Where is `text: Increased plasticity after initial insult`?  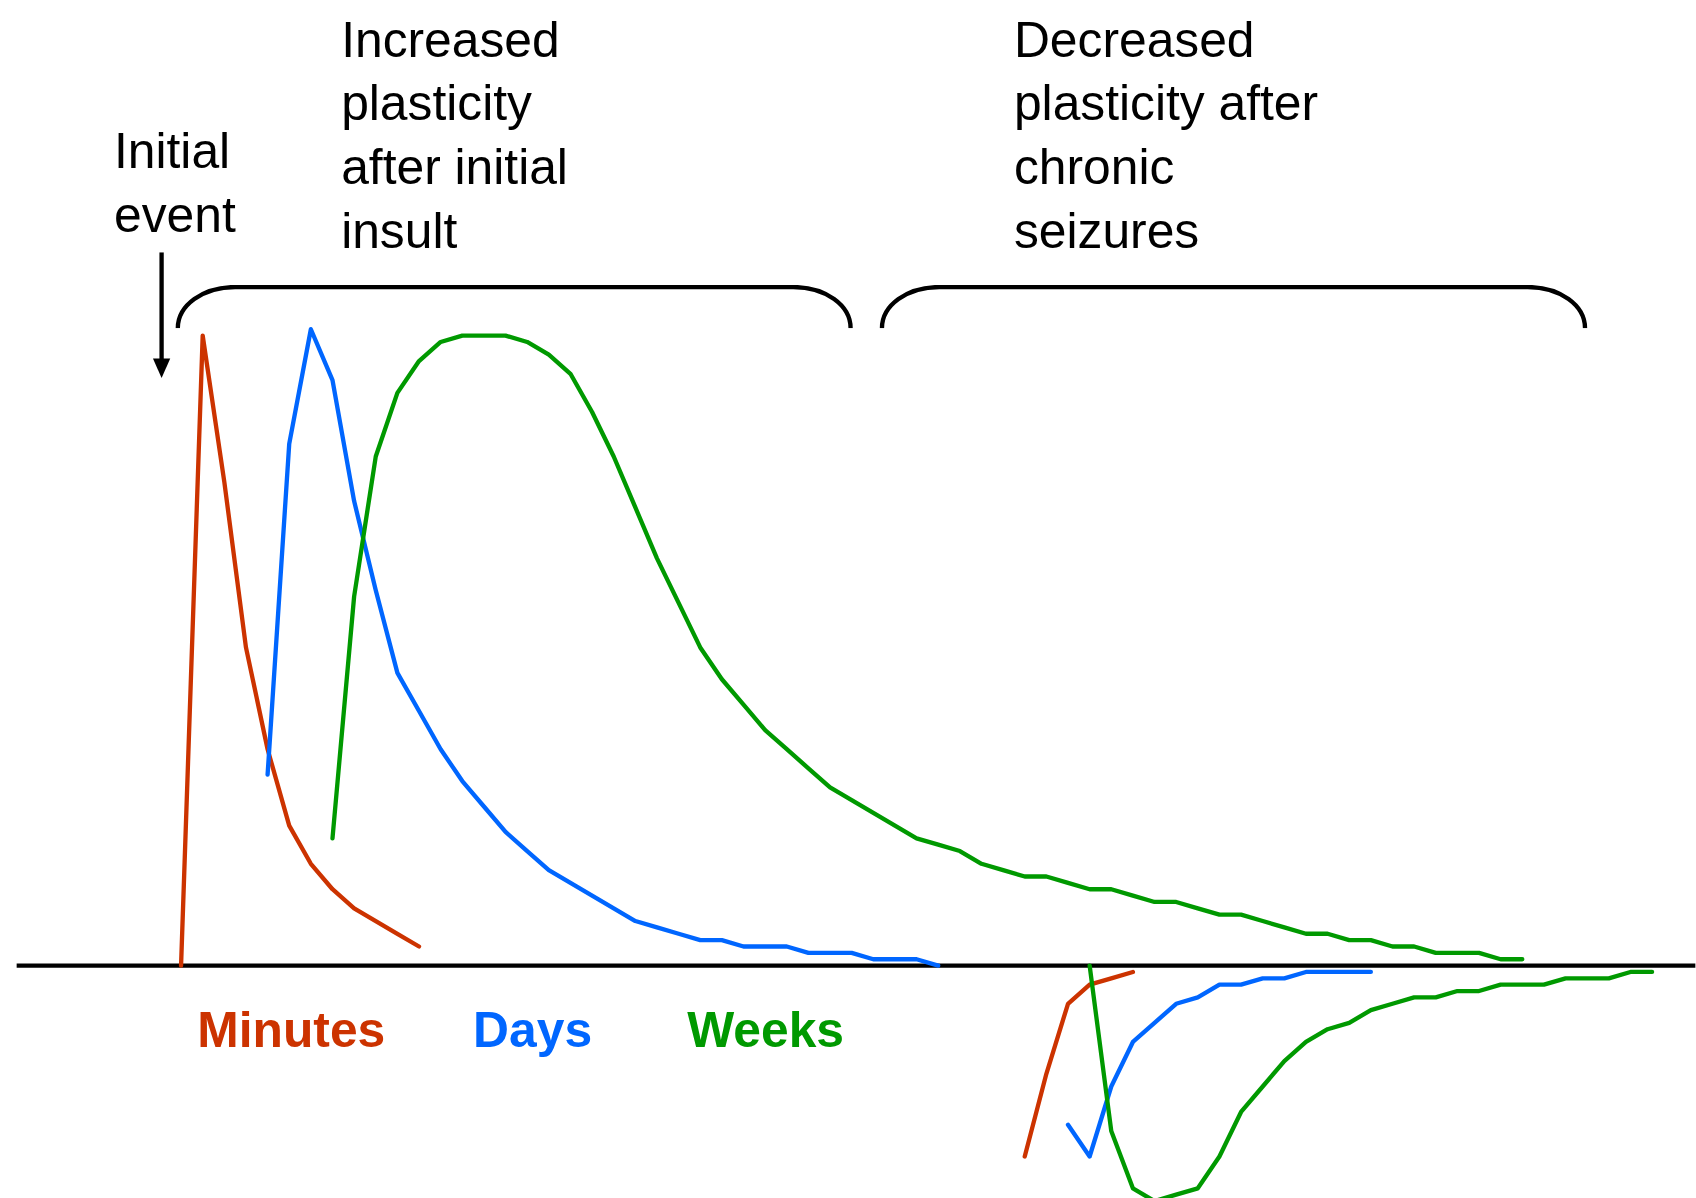
text: Increased plasticity after initial insult is located at coordinates (455, 135).